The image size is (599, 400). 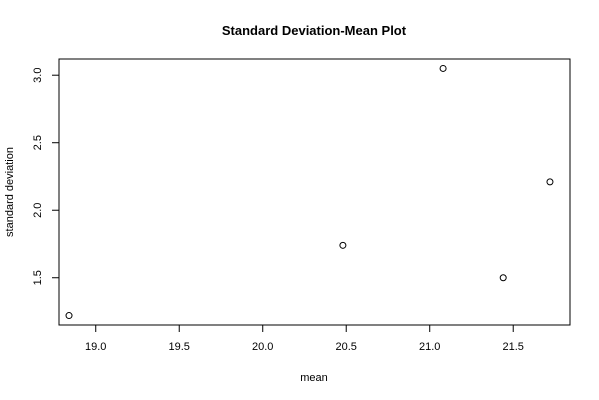 I want to click on y-axis: 1.5 2.0 2.5 3.0, so click(x=45, y=176).